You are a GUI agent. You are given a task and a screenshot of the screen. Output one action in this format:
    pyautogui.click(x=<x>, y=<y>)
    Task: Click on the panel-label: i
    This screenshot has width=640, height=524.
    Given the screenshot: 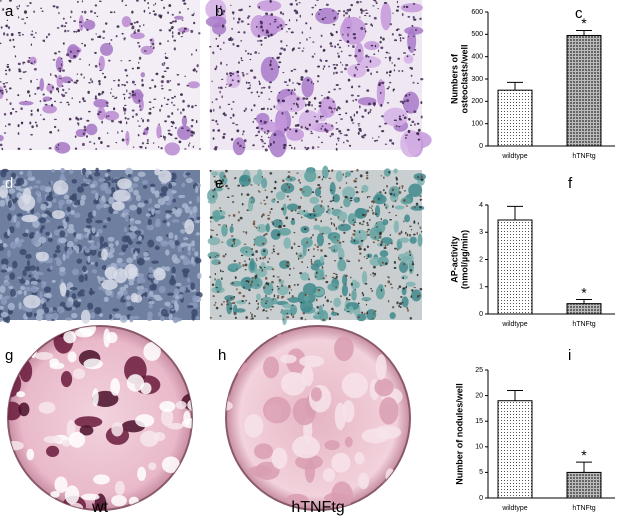 What is the action you would take?
    pyautogui.click(x=569, y=355)
    